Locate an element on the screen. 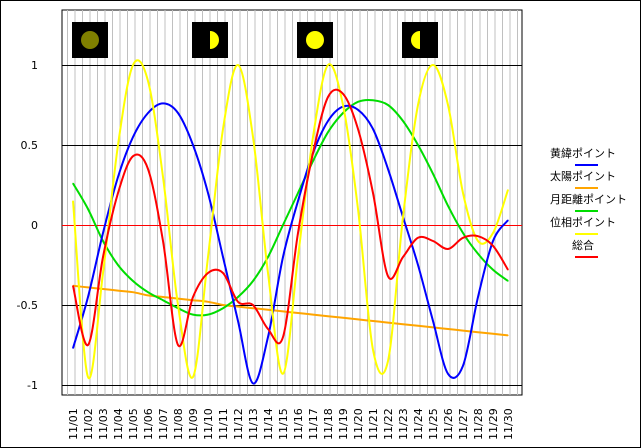 The width and height of the screenshot is (641, 448). legend-item: 黄緯ポイント is located at coordinates (583, 156).